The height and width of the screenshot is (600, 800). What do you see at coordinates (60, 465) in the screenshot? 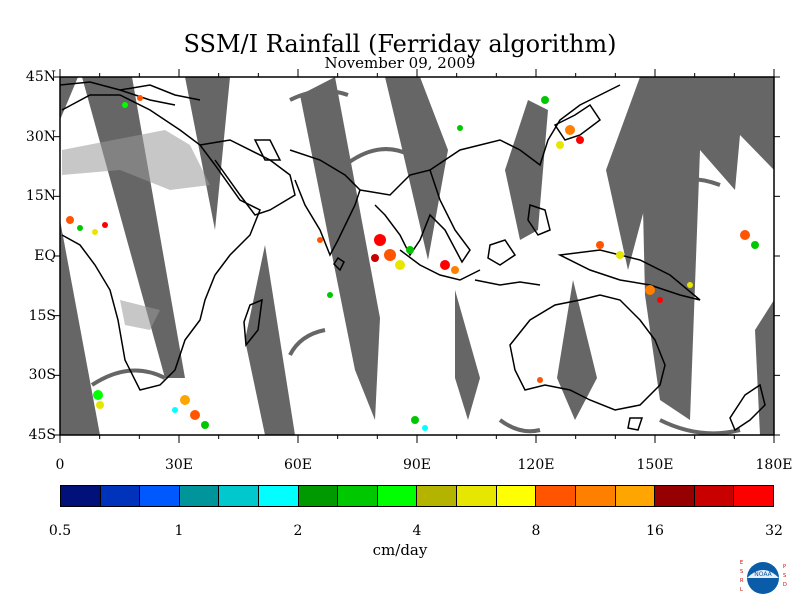
I see `lon-label: 0` at bounding box center [60, 465].